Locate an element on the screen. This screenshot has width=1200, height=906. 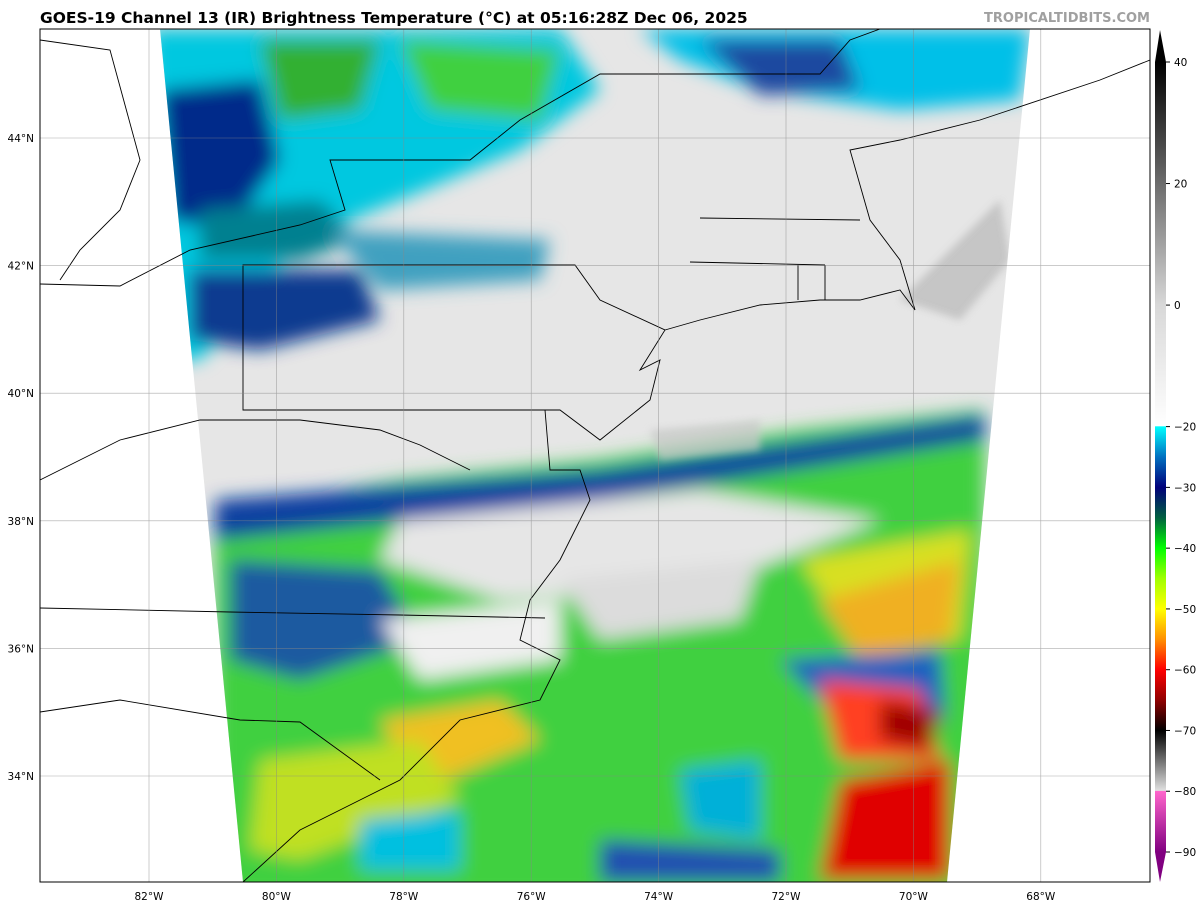
colorbar-label: −60 is located at coordinates (1185, 671).